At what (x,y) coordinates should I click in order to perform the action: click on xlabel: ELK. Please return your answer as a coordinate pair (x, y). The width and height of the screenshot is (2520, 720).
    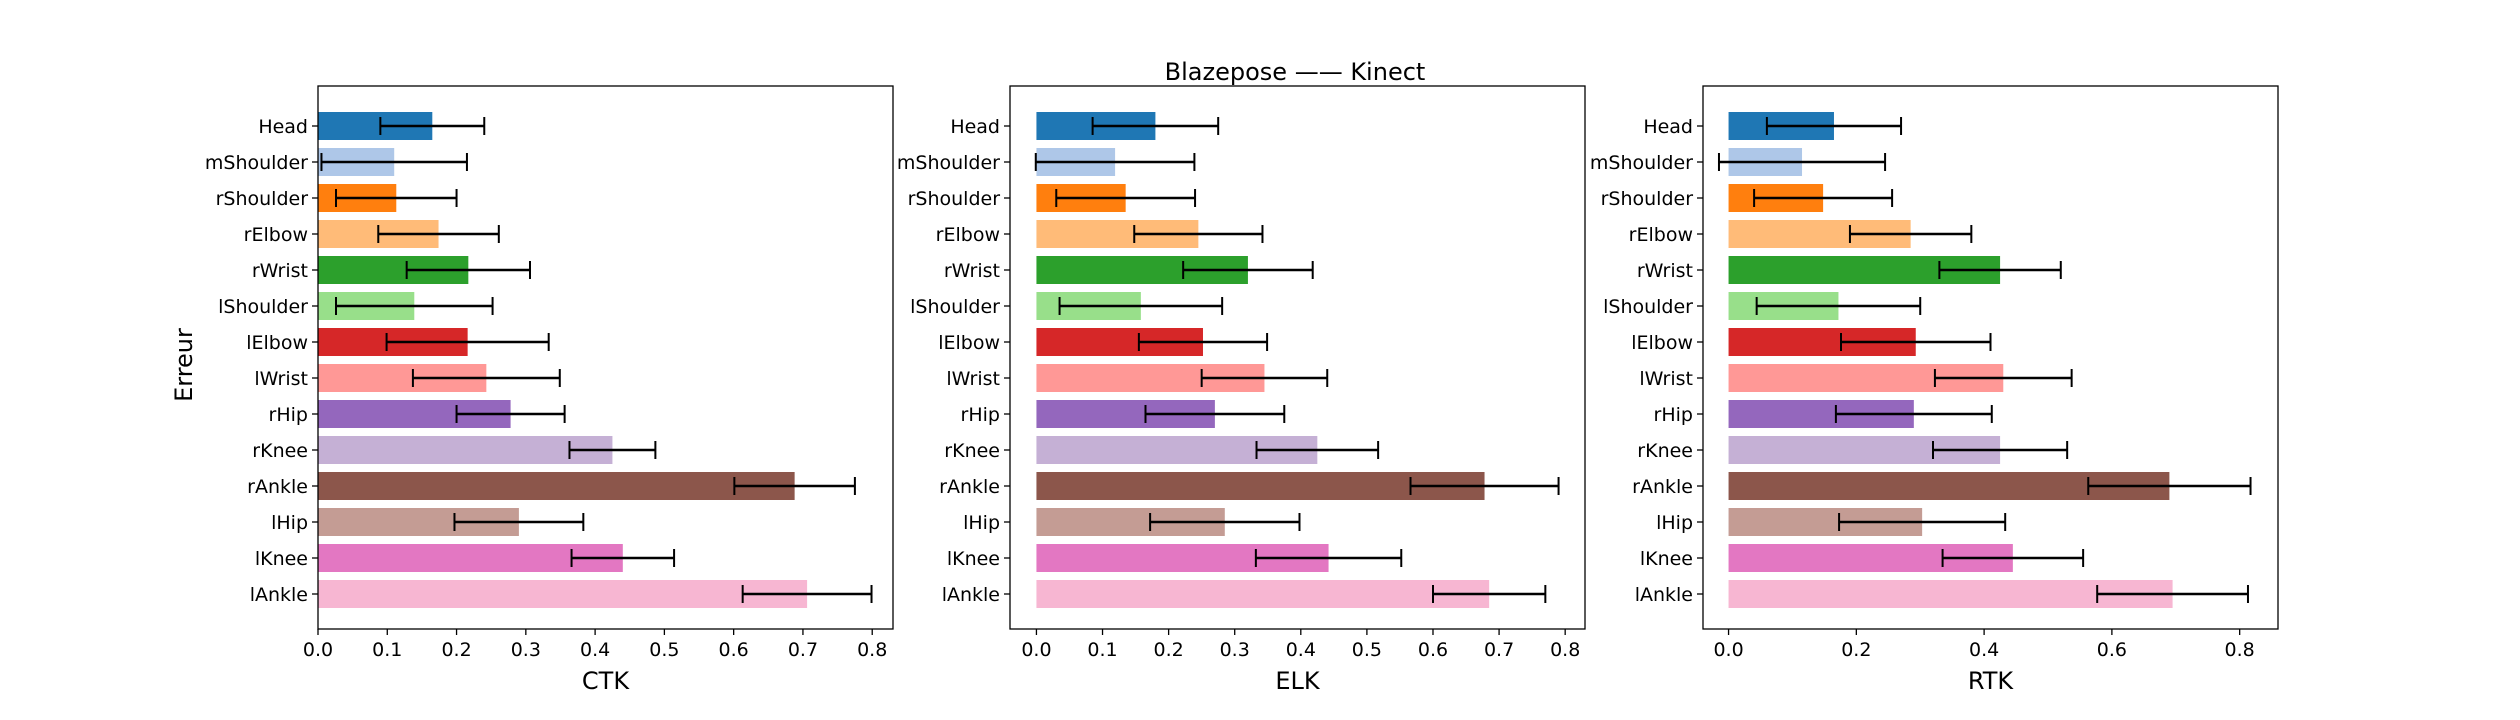
    Looking at the image, I should click on (1298, 681).